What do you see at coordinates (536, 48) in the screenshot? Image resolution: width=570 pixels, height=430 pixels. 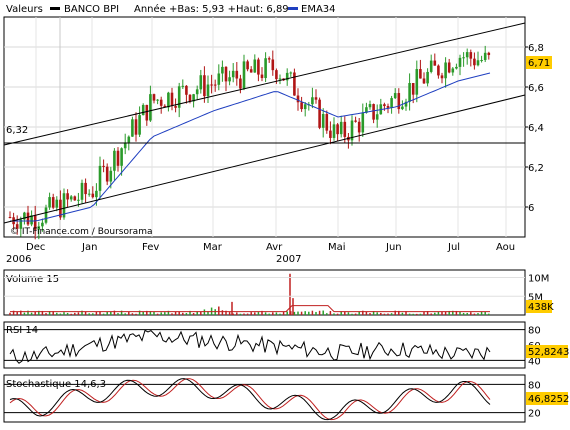 I see `price-y-tick: 6,8` at bounding box center [536, 48].